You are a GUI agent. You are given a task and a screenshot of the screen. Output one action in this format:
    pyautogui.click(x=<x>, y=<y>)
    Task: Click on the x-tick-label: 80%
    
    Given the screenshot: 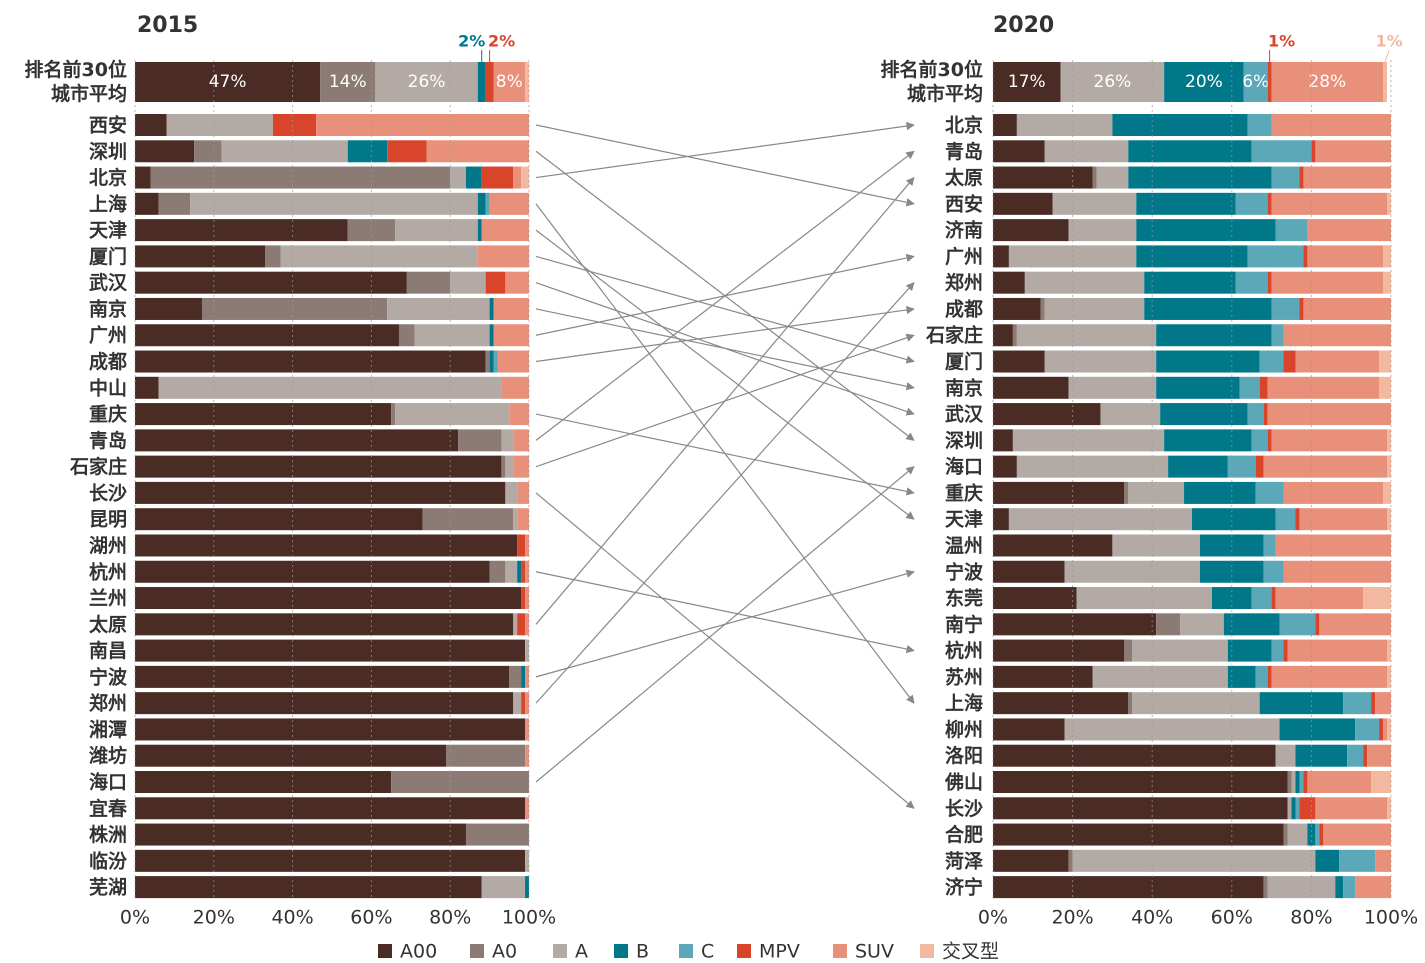 What is the action you would take?
    pyautogui.click(x=1311, y=918)
    